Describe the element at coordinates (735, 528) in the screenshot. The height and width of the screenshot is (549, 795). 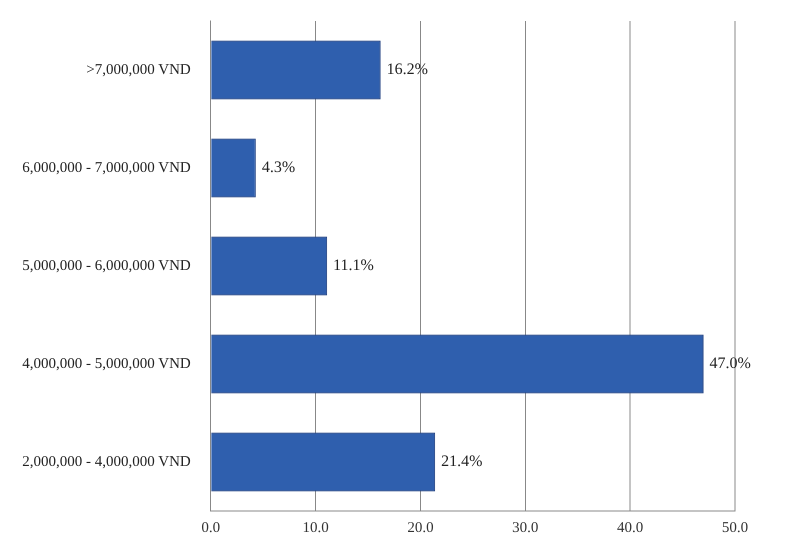
I see `x-tick-label: 50.0` at that location.